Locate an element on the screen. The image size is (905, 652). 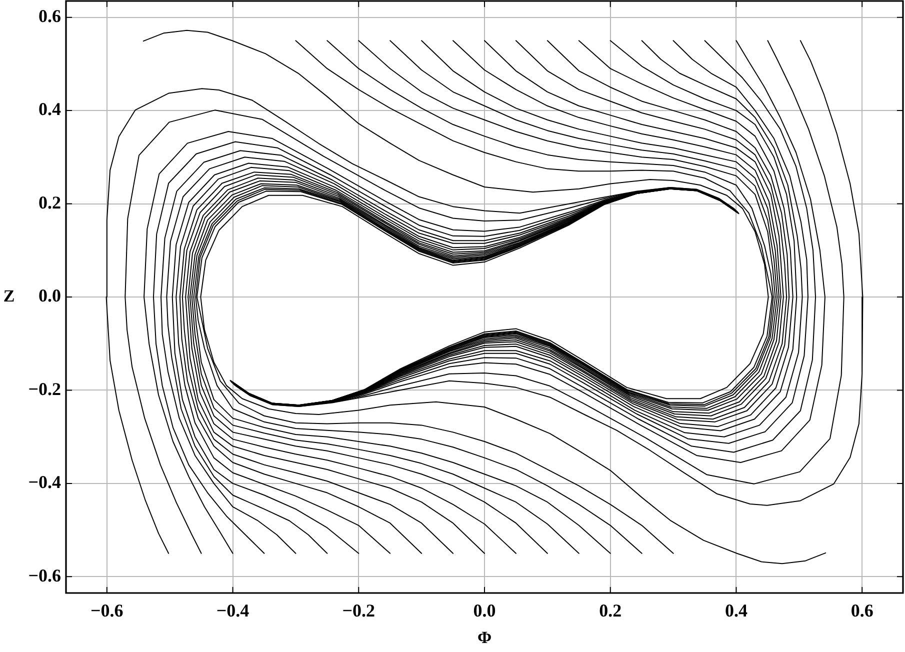
y-tick-label: −0.4 is located at coordinates (44, 482).